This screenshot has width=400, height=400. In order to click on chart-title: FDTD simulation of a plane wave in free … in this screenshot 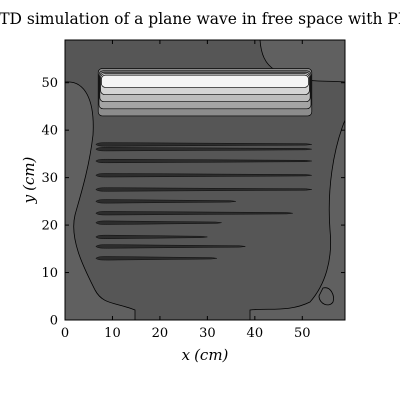, I will do `click(200, 19)`.